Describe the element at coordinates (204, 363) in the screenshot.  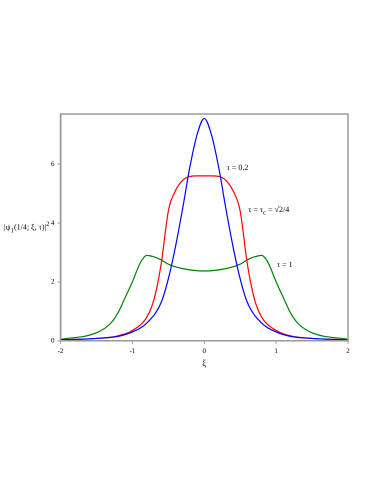
I see `x-axis-title: ξ` at that location.